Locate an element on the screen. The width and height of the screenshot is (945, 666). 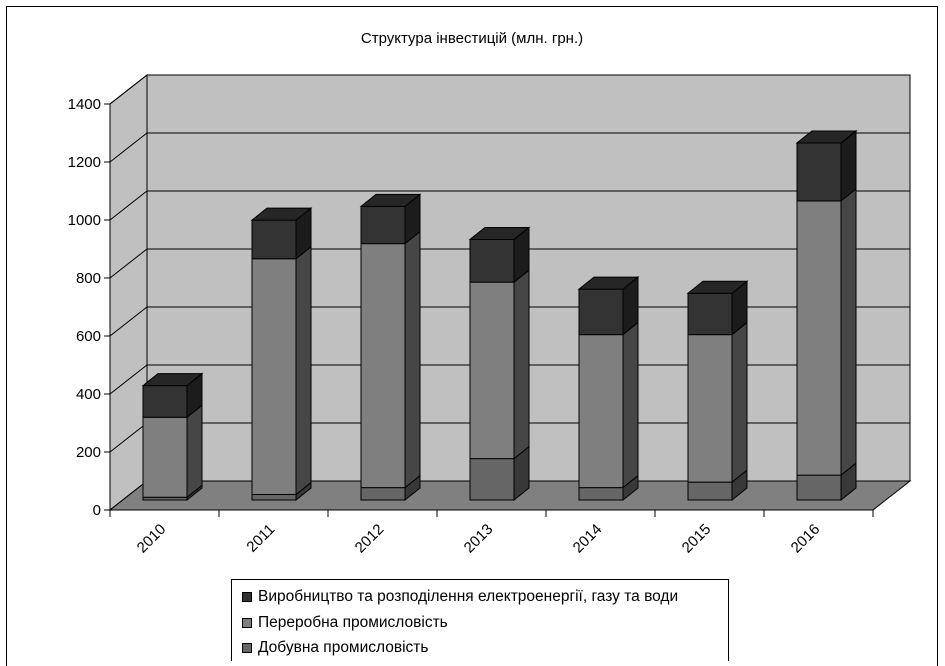
y-tick-label: 600 is located at coordinates (88, 336).